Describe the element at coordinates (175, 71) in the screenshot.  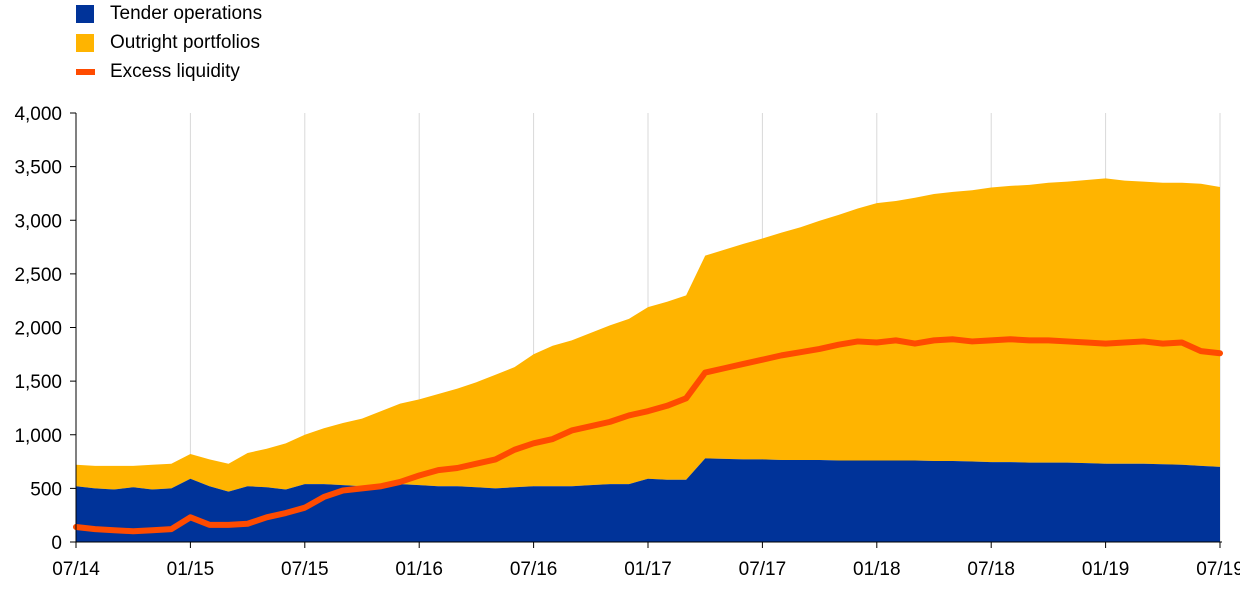
I see `legend-label-excess-liquidity: Excess liquidity` at that location.